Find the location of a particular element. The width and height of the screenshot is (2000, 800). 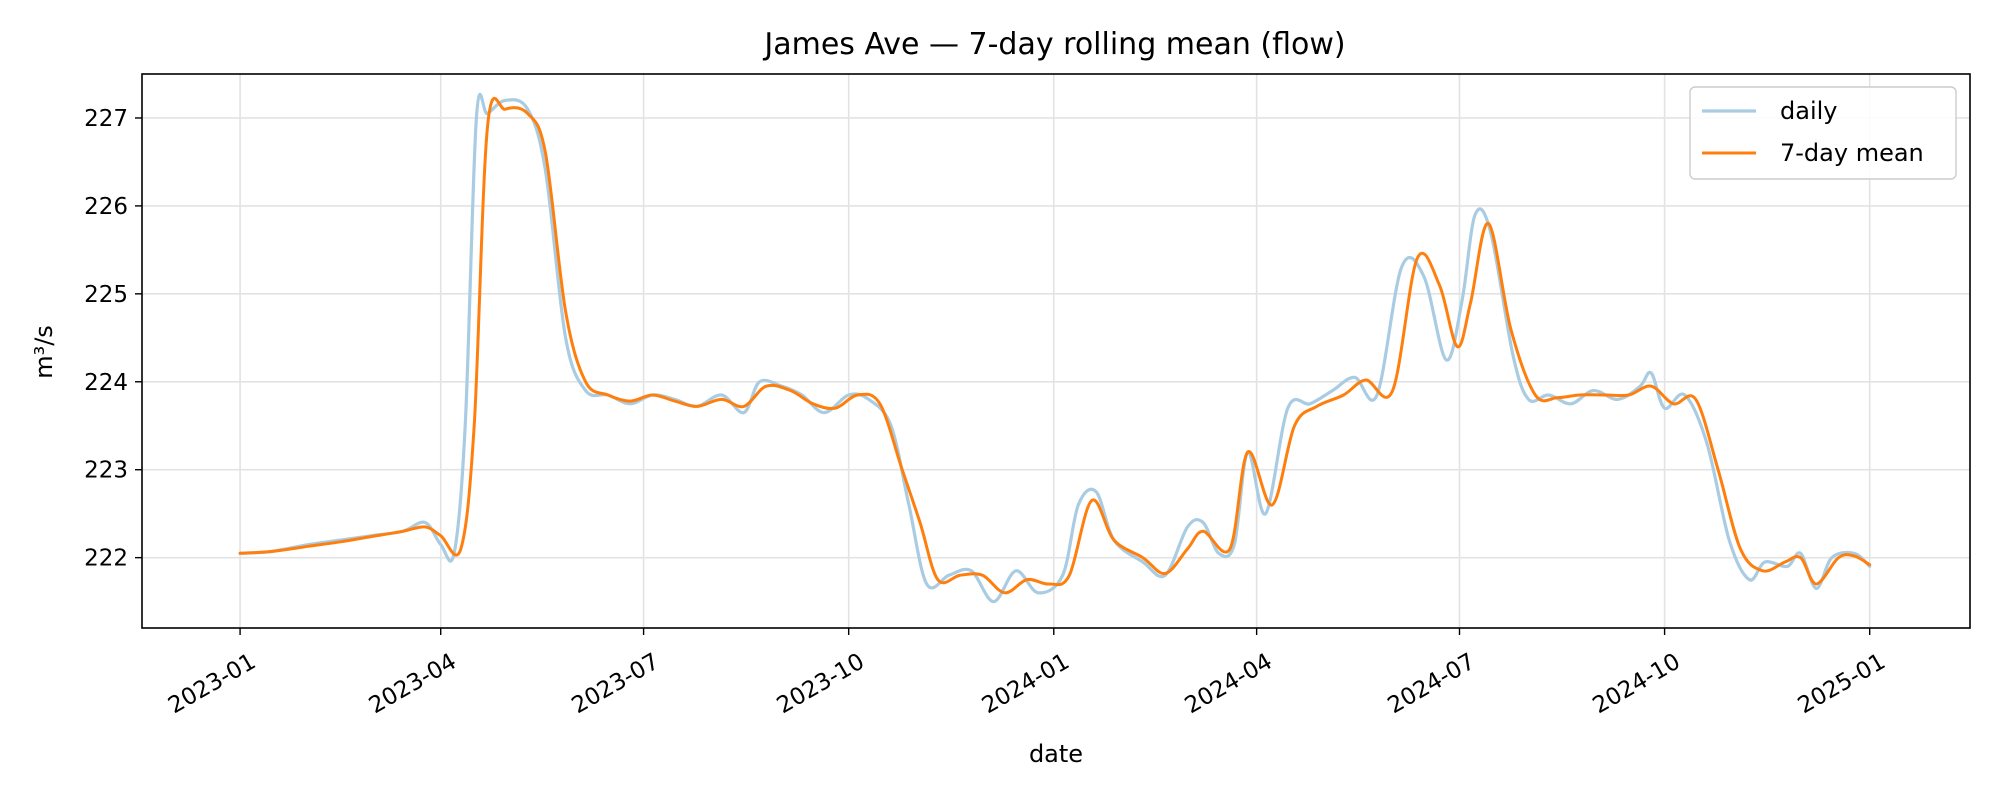

y-tick-label: 222 is located at coordinates (106, 559).